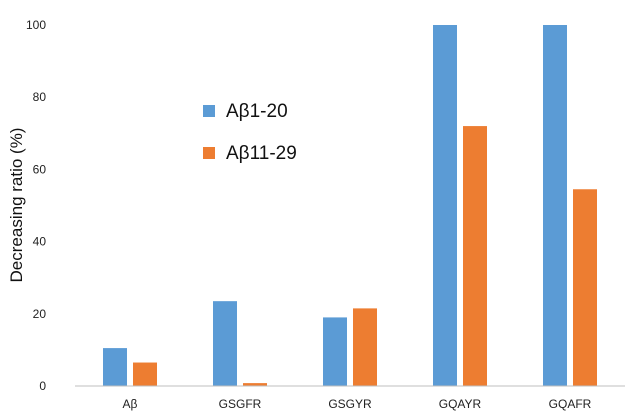  I want to click on y-tick-label: 100, so click(36, 25).